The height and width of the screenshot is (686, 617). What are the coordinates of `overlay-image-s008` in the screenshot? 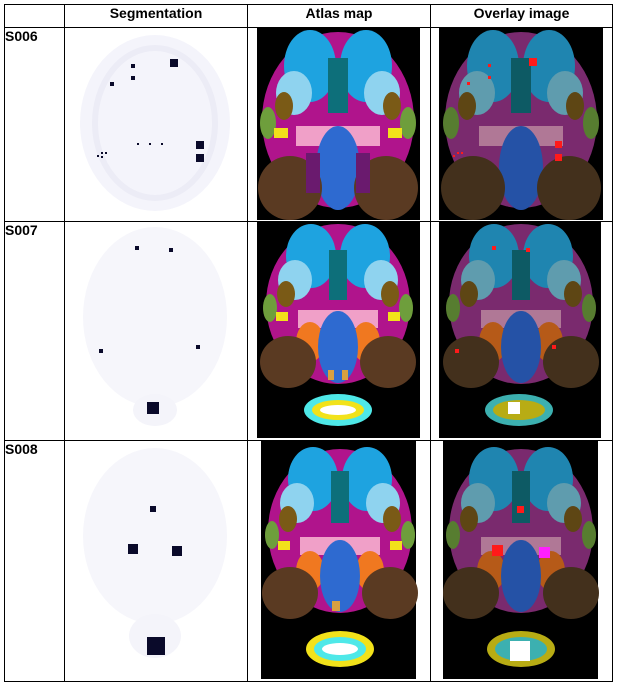 It's located at (521, 560).